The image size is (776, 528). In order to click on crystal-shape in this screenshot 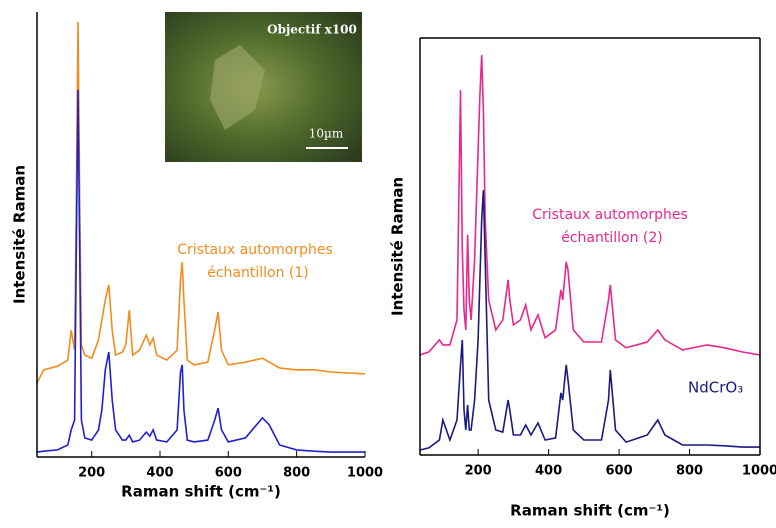, I will do `click(237, 87)`.